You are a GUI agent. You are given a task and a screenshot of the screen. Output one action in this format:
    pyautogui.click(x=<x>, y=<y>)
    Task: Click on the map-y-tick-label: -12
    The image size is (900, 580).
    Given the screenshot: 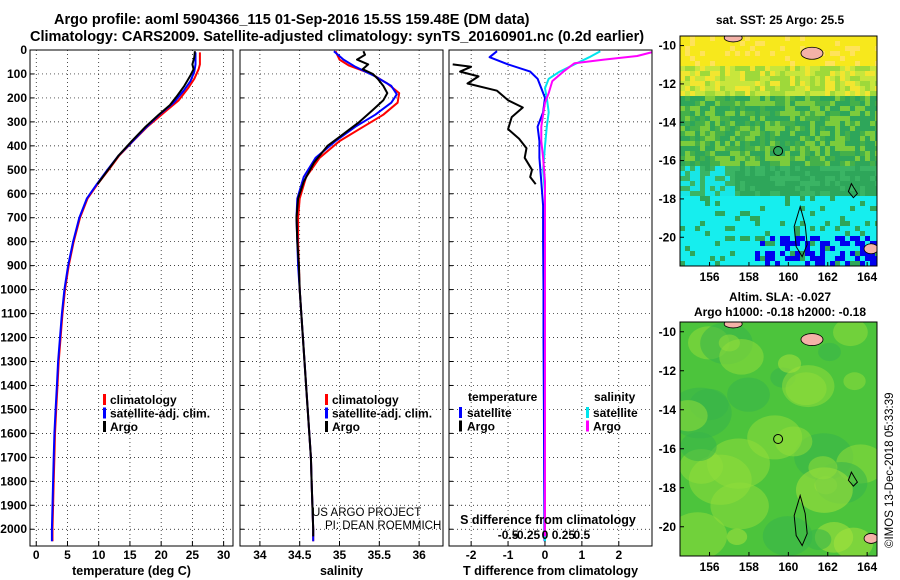 What is the action you would take?
    pyautogui.click(x=668, y=84)
    